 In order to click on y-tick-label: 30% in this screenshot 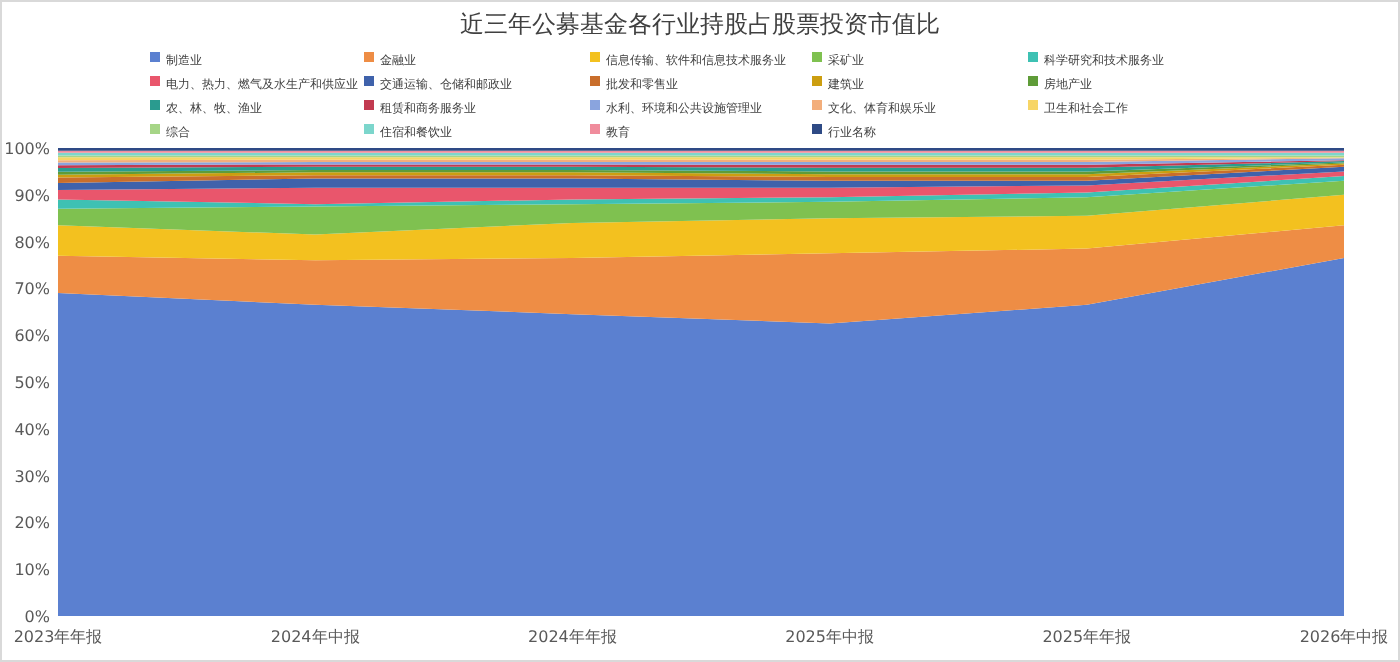, I will do `click(32, 476)`.